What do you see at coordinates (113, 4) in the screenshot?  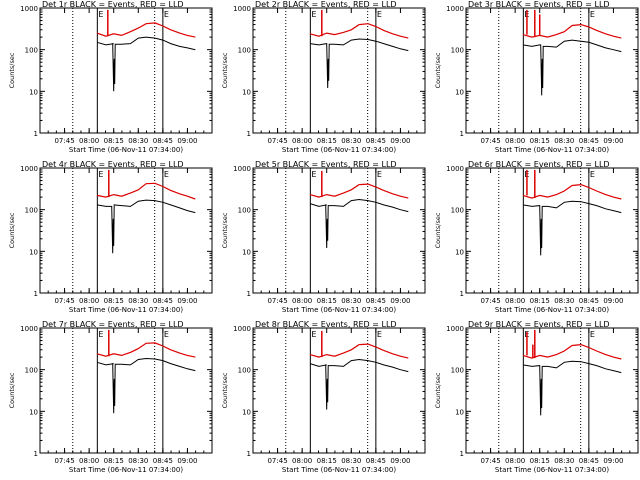 I see `panel-title: Det 1r BLACK = Events, RED = LLD` at bounding box center [113, 4].